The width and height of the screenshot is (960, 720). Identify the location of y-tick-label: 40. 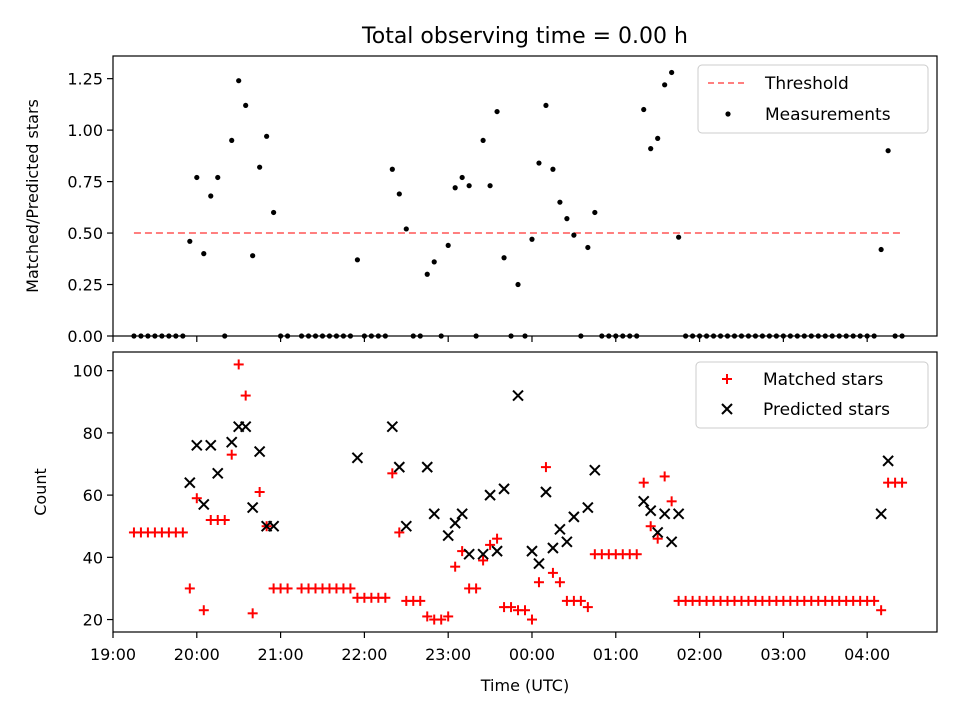
(93, 557).